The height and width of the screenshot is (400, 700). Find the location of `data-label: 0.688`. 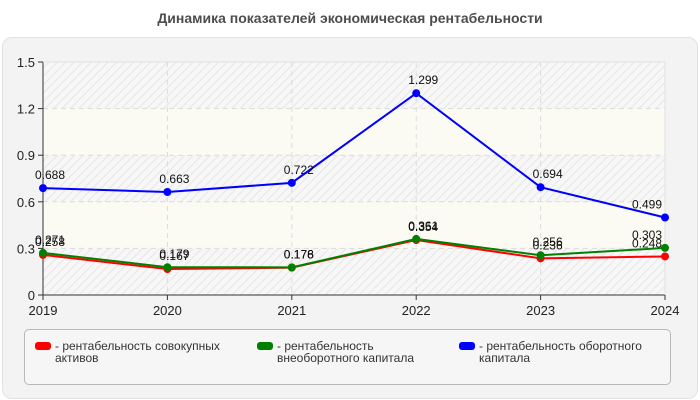

data-label: 0.688 is located at coordinates (50, 175).